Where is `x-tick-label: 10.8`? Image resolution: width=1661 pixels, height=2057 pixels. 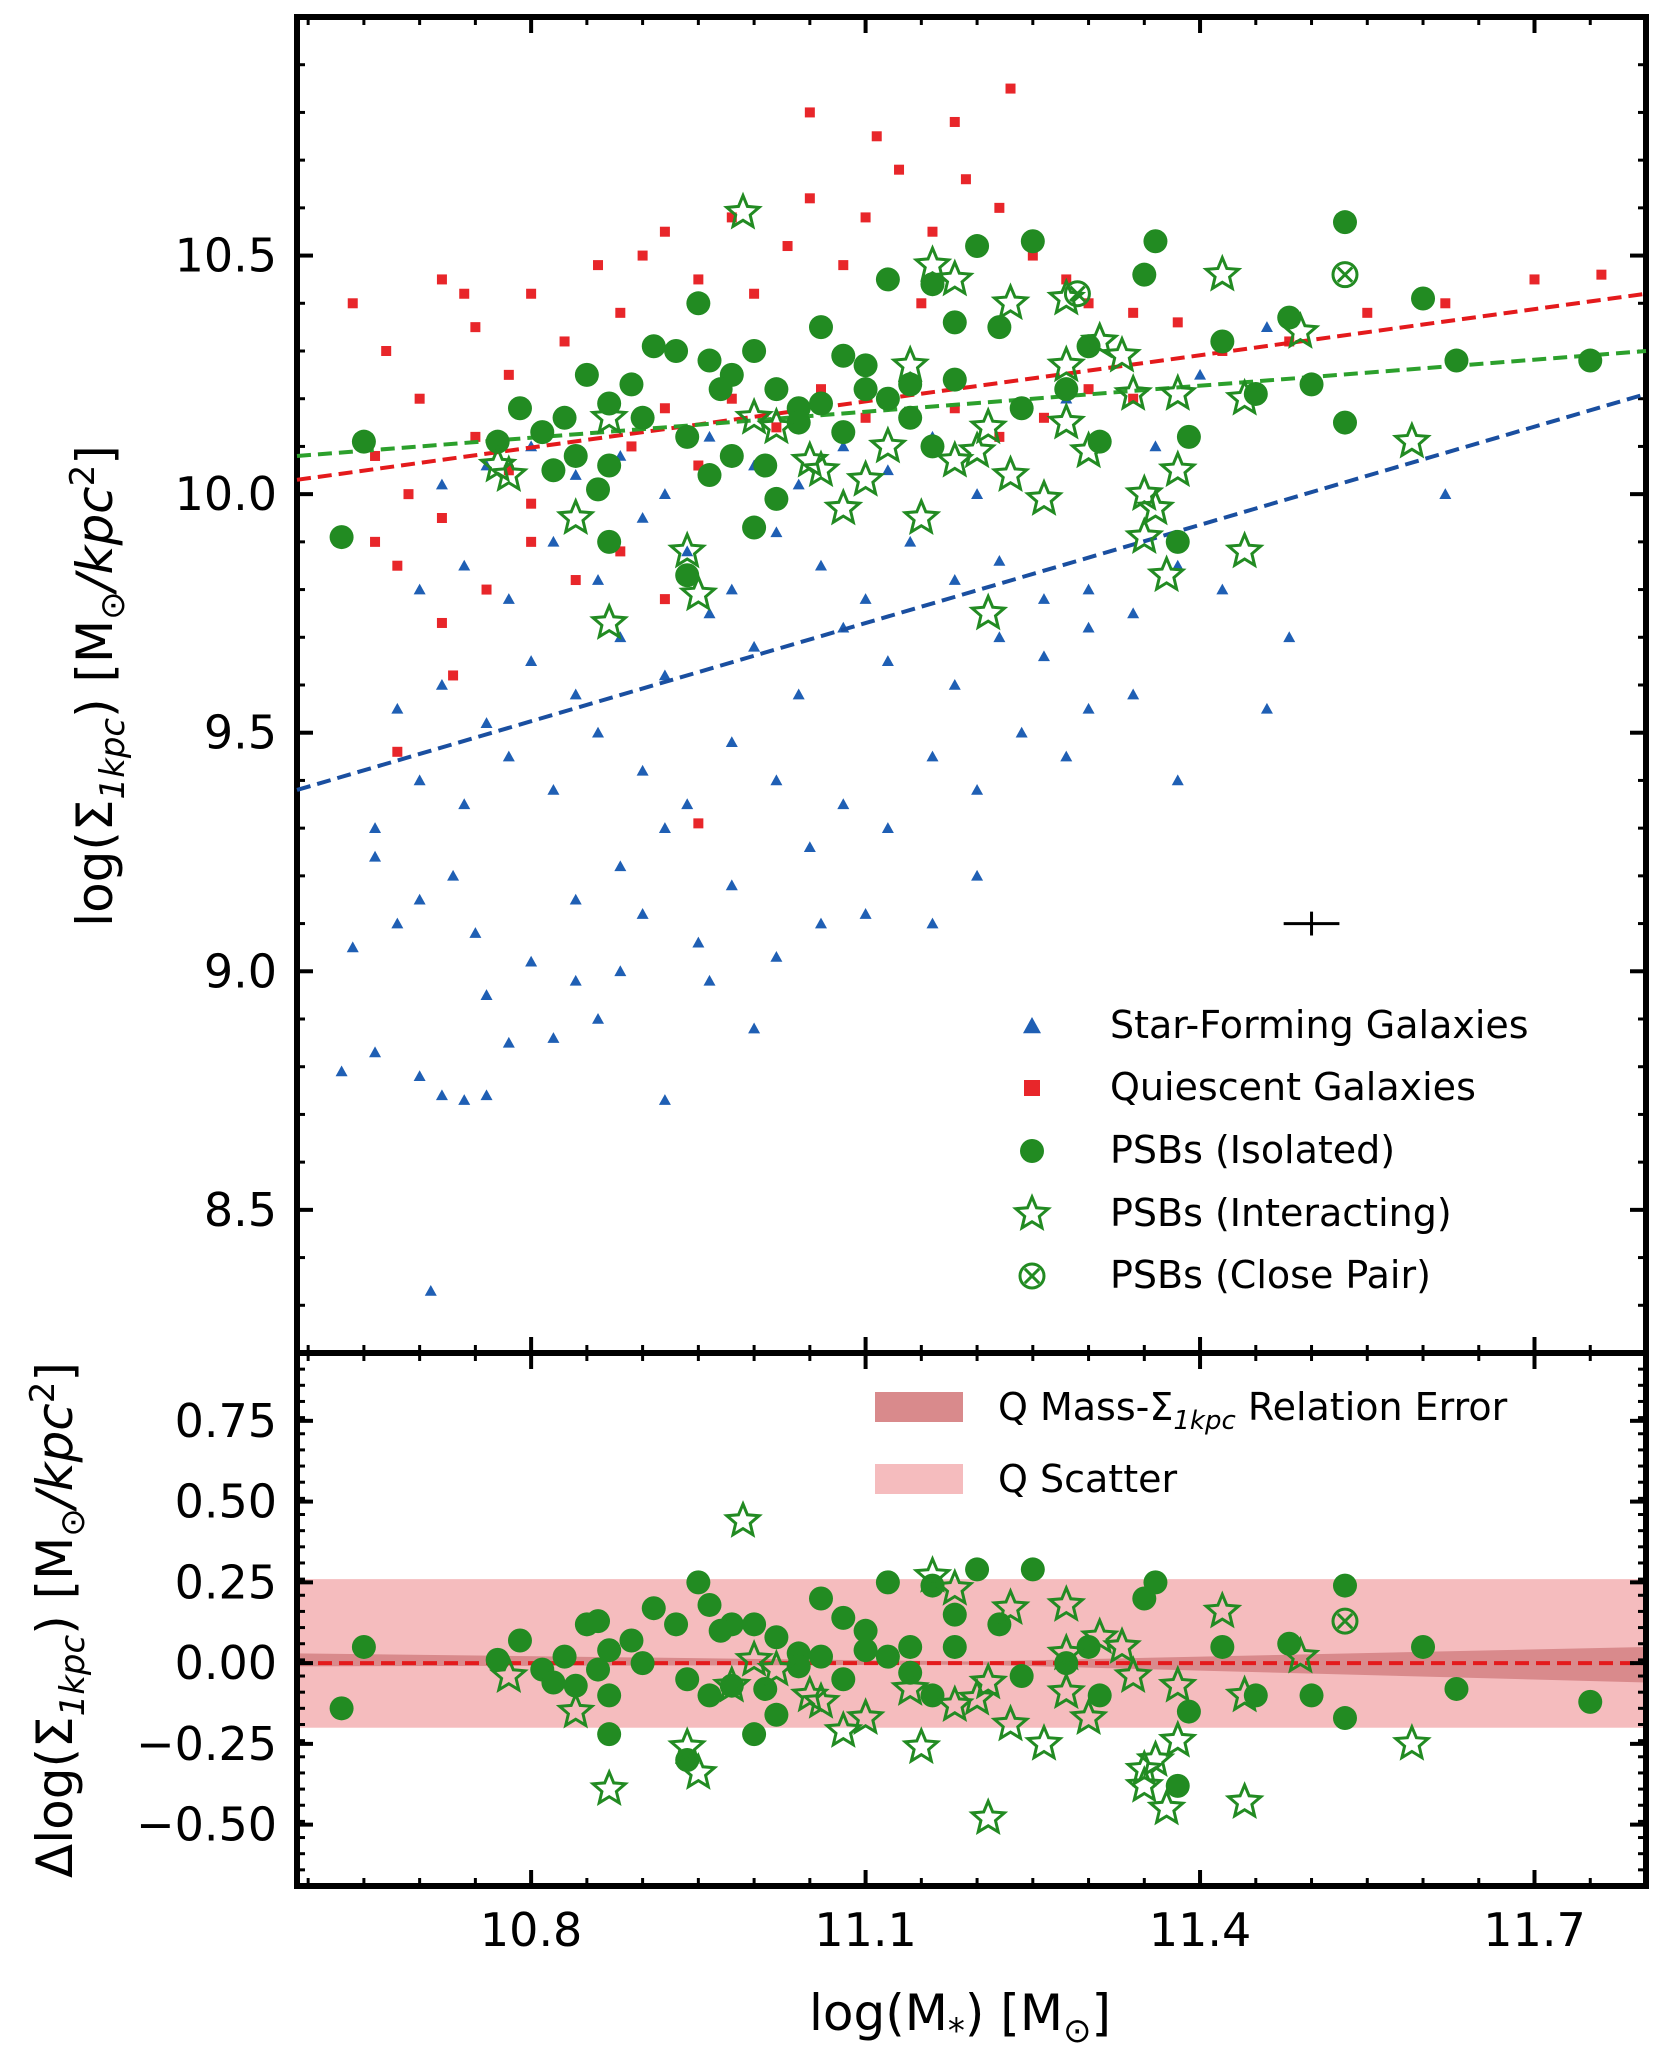
x-tick-label: 10.8 is located at coordinates (531, 1930).